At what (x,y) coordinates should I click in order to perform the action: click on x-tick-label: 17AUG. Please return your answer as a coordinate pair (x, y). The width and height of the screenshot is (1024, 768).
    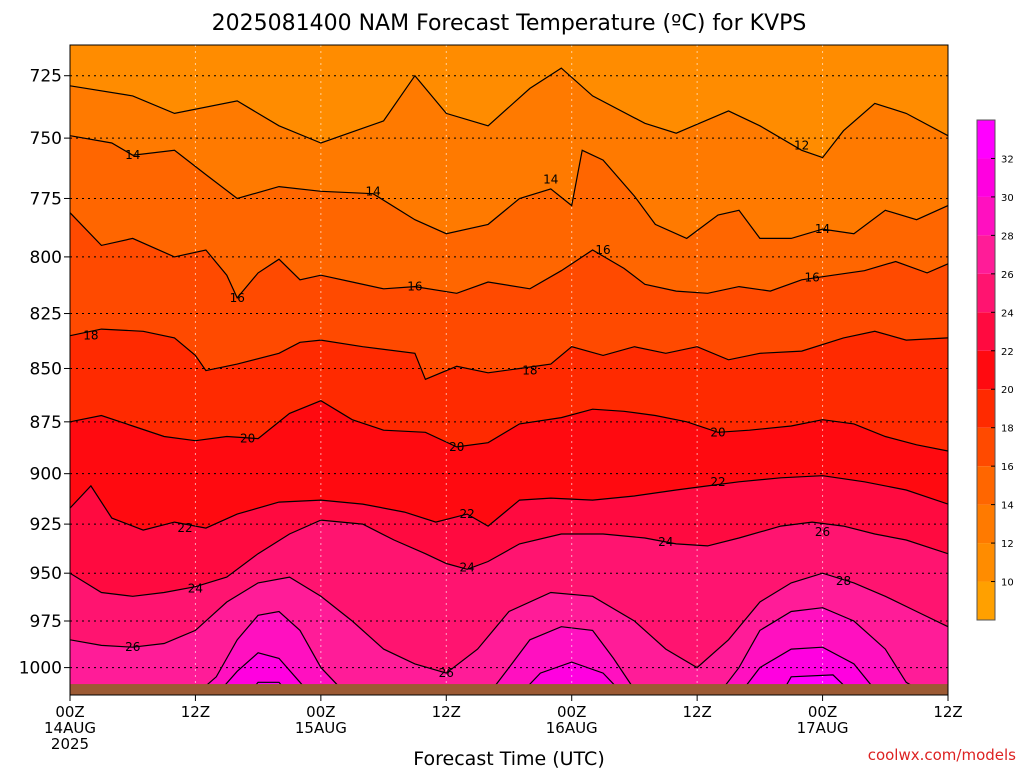
    Looking at the image, I should click on (823, 728).